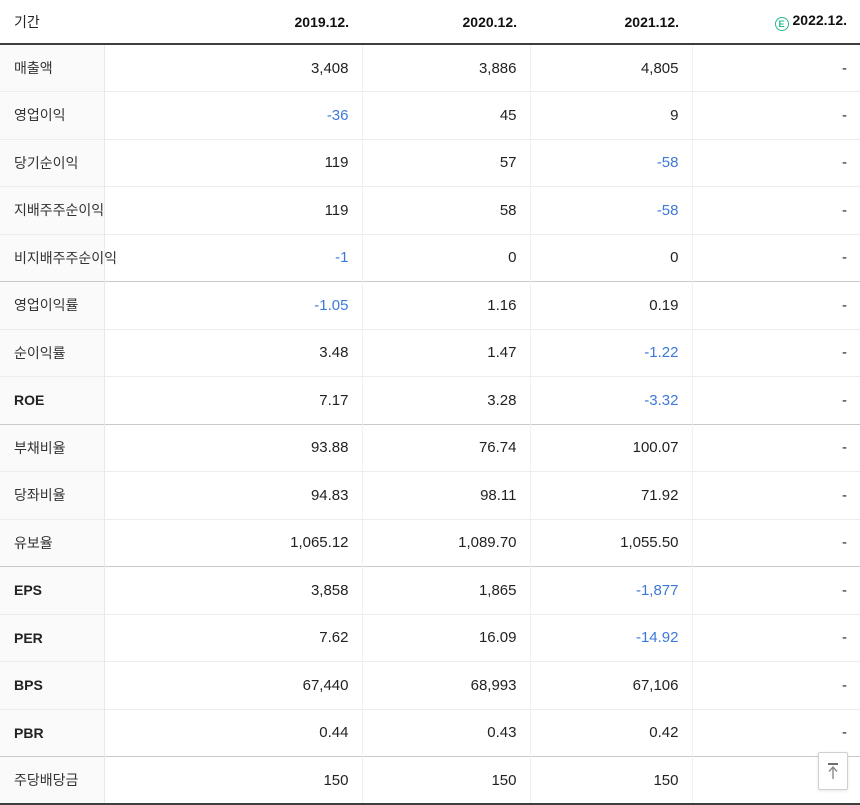 Image resolution: width=860 pixels, height=805 pixels. Describe the element at coordinates (52, 162) in the screenshot. I see `row-label: 당기순이익` at that location.